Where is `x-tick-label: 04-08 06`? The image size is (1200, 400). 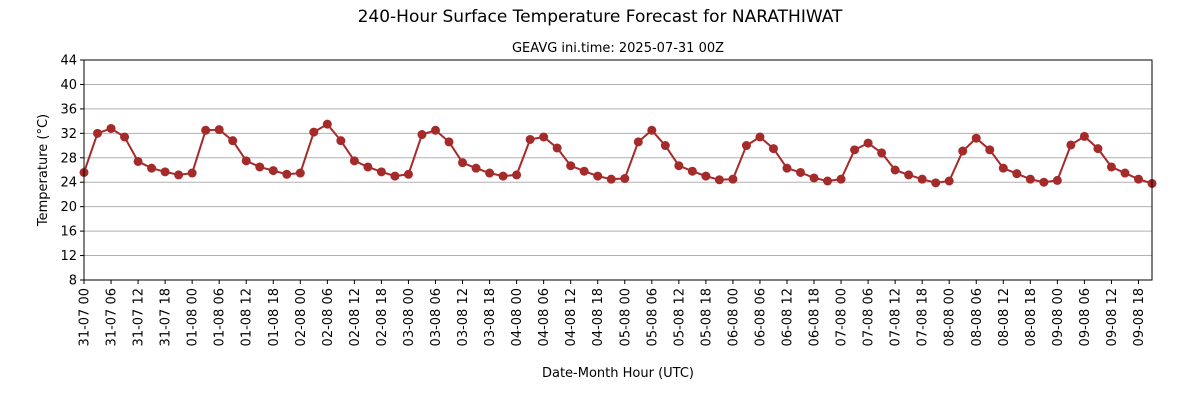
x-tick-label: 04-08 06 is located at coordinates (544, 317).